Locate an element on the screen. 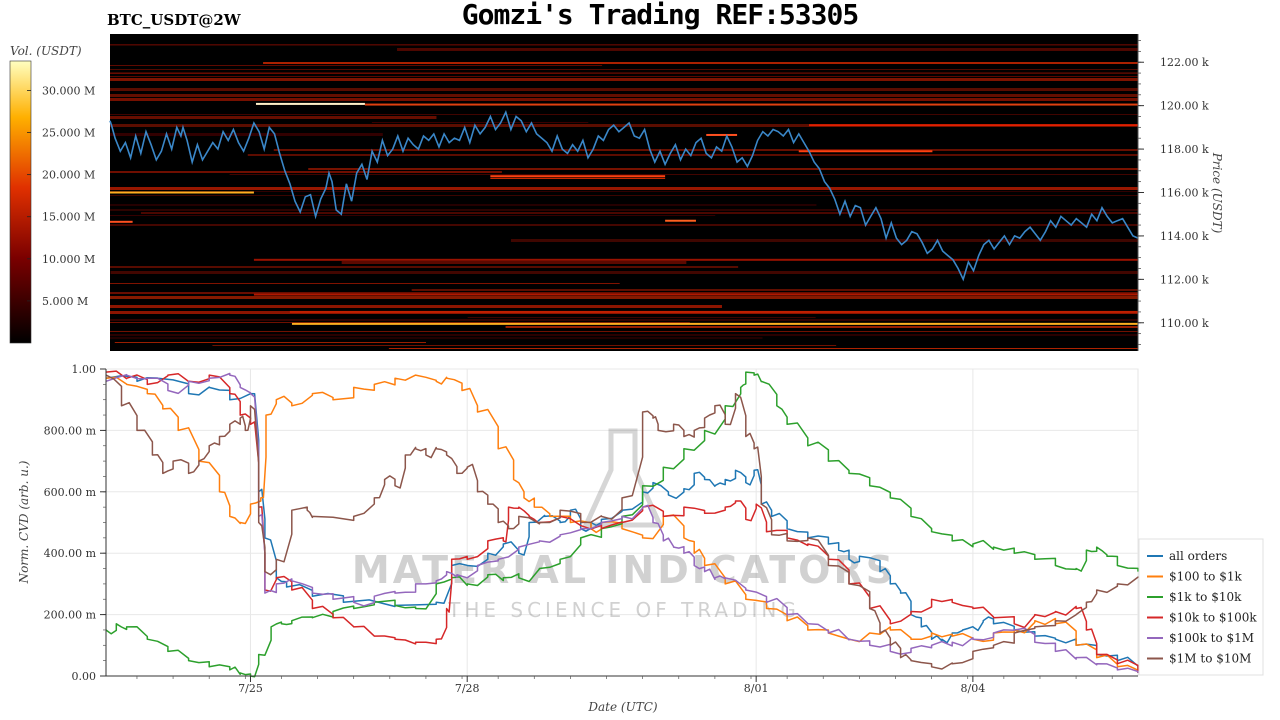 Image resolution: width=1280 pixels, height=720 pixels. price-tick-label: 122.00 k is located at coordinates (1184, 62).